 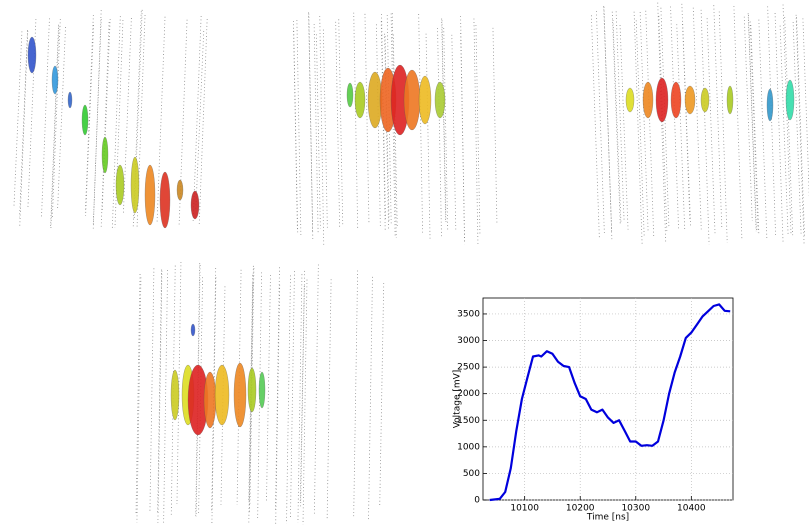 I want to click on x-tick-label: 10100, so click(x=524, y=509).